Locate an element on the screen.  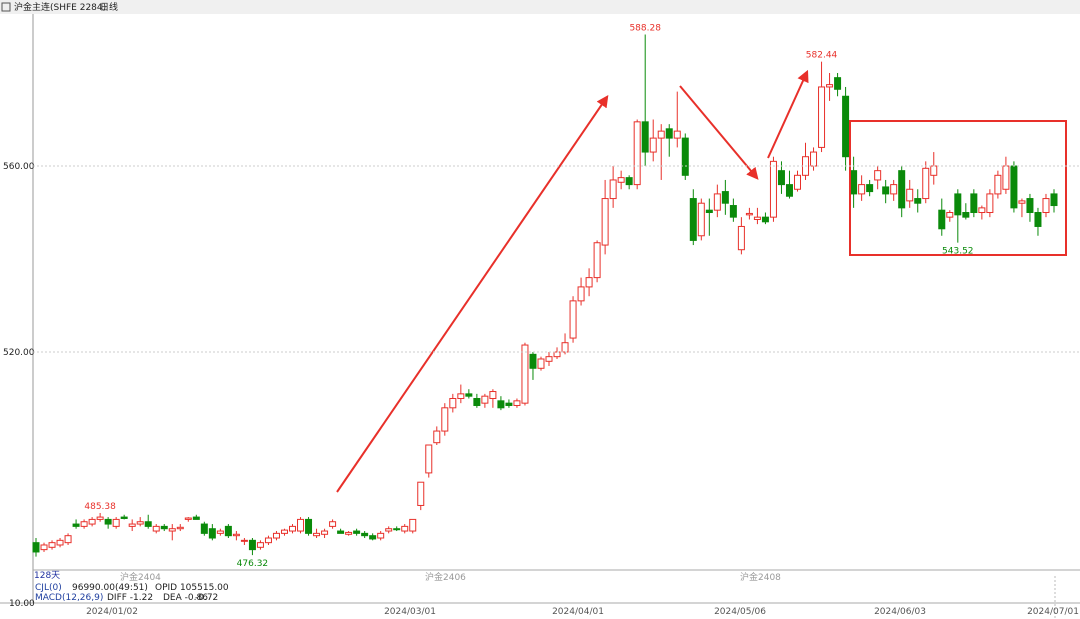
x-tick-label: 2024/06/03 is located at coordinates (900, 612).